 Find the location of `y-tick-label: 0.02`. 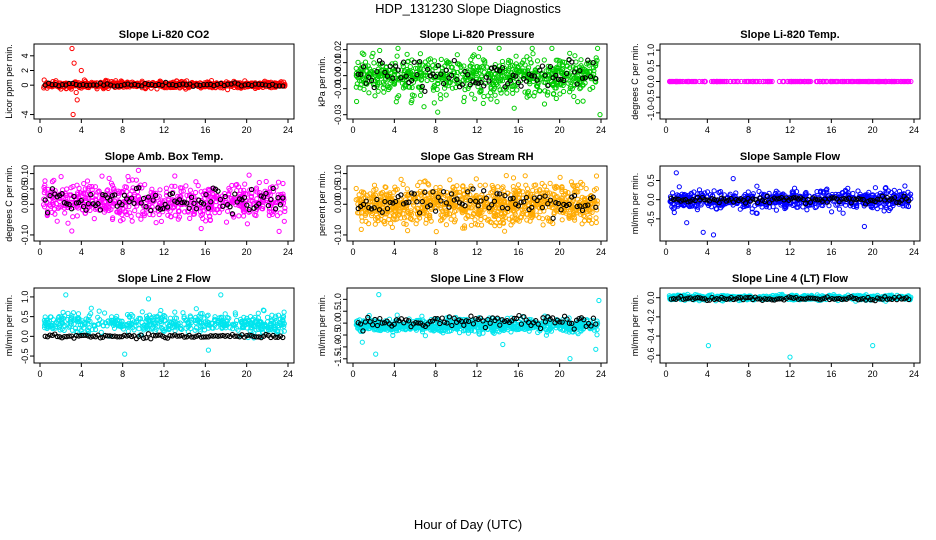

y-tick-label: 0.02 is located at coordinates (338, 50).